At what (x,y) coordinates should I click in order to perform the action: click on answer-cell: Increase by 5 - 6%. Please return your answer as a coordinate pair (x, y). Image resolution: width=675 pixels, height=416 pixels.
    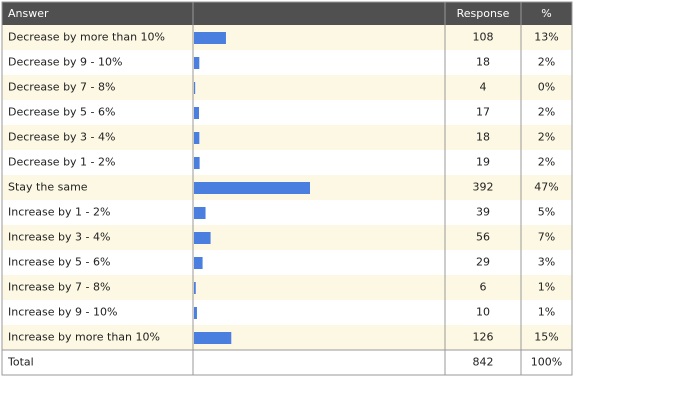
    Looking at the image, I should click on (59, 262).